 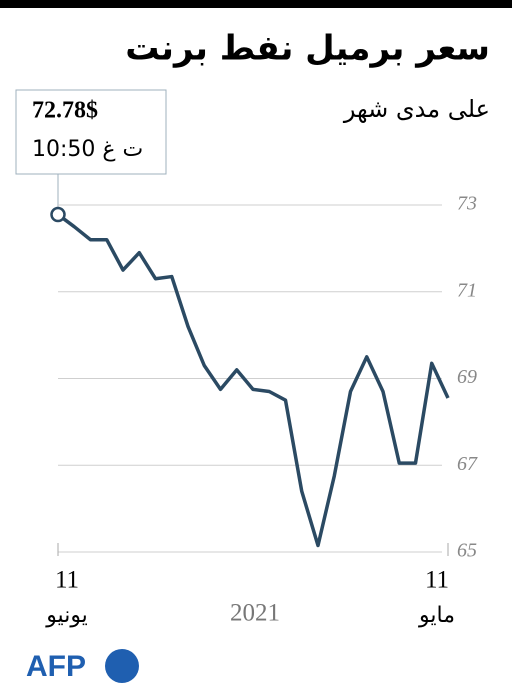 What do you see at coordinates (122, 666) in the screenshot?
I see `logo-circle` at bounding box center [122, 666].